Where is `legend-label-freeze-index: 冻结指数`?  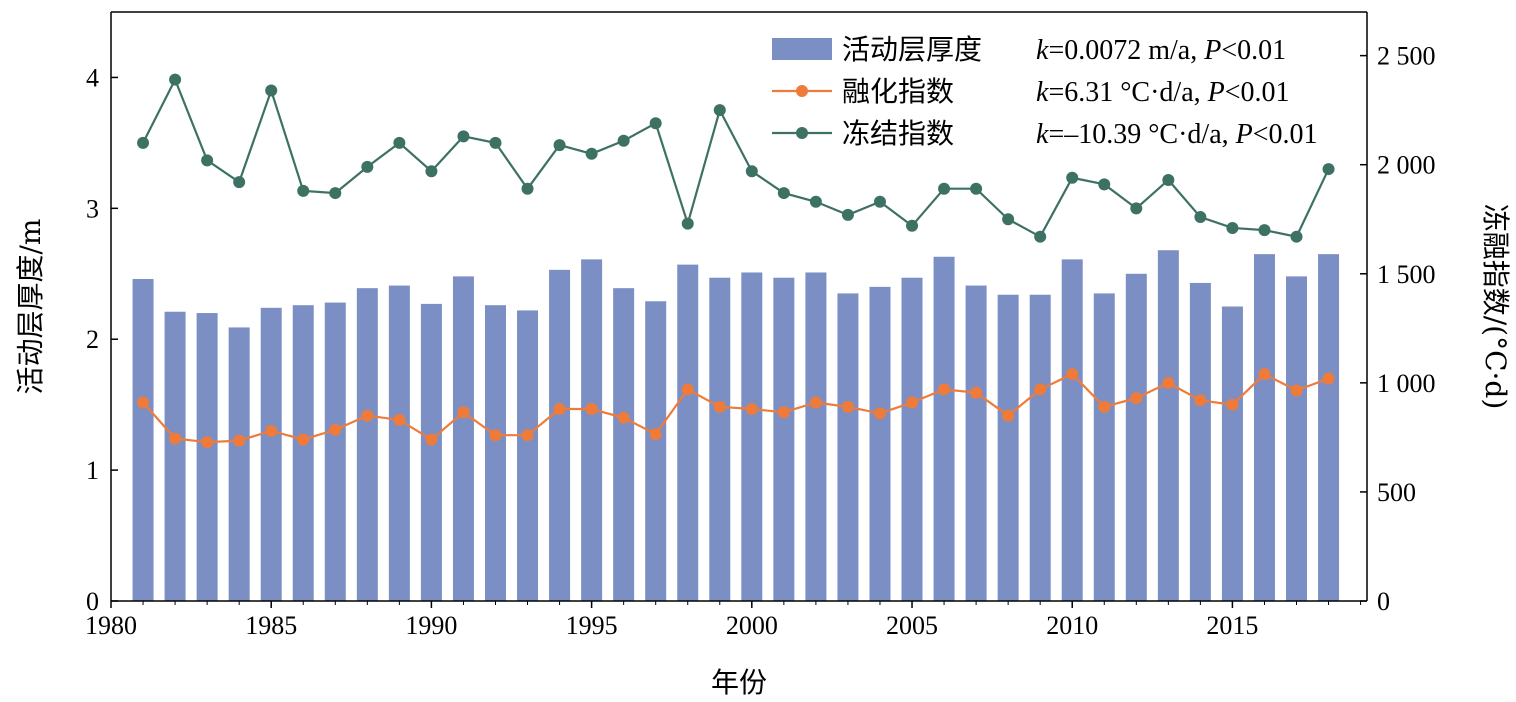 legend-label-freeze-index: 冻结指数 is located at coordinates (898, 133).